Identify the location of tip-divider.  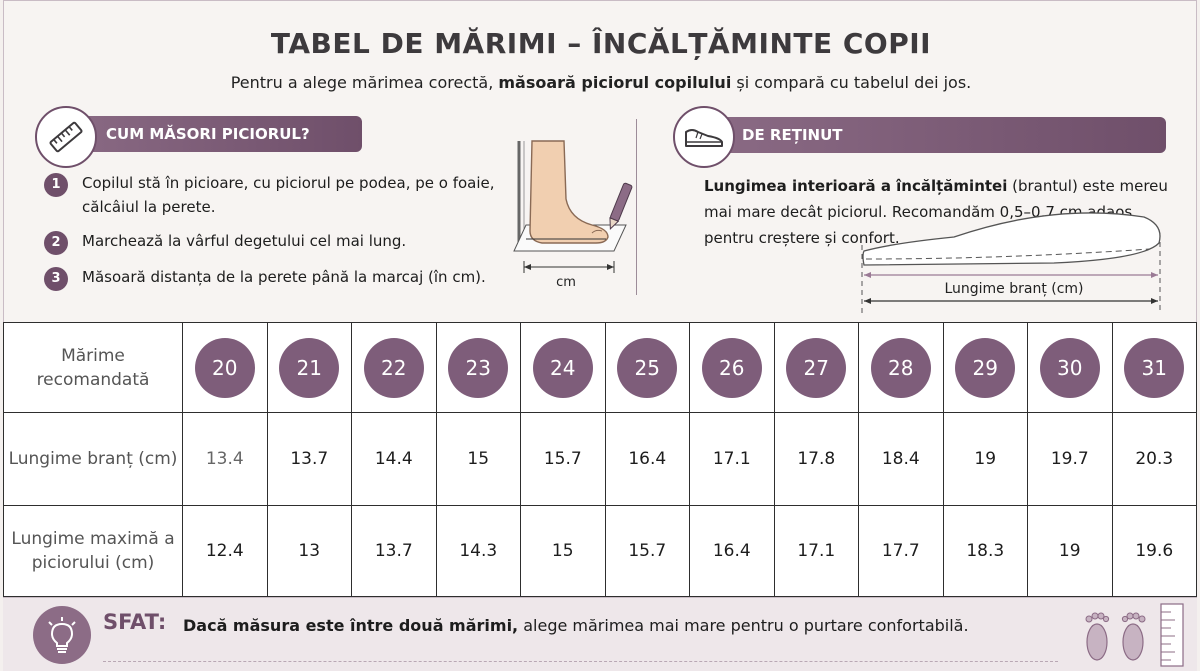
(580, 661).